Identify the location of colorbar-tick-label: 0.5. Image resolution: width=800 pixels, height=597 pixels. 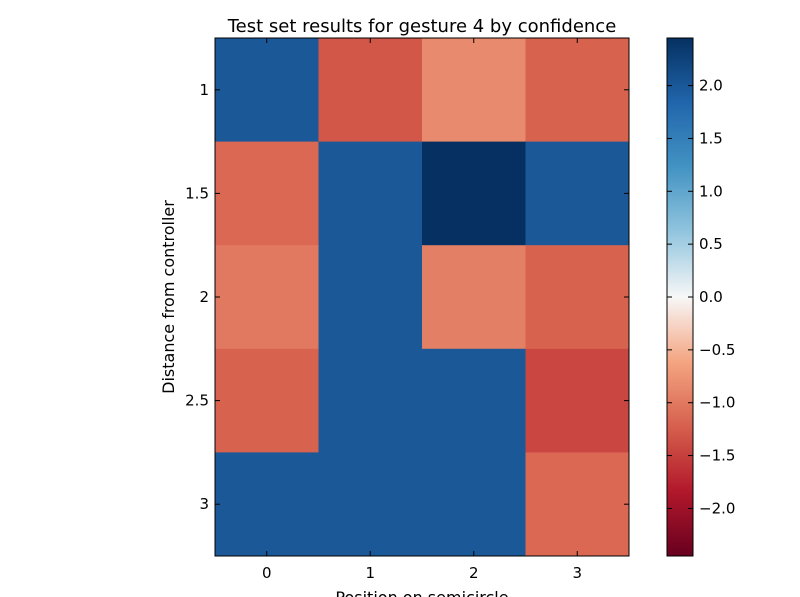
(711, 244).